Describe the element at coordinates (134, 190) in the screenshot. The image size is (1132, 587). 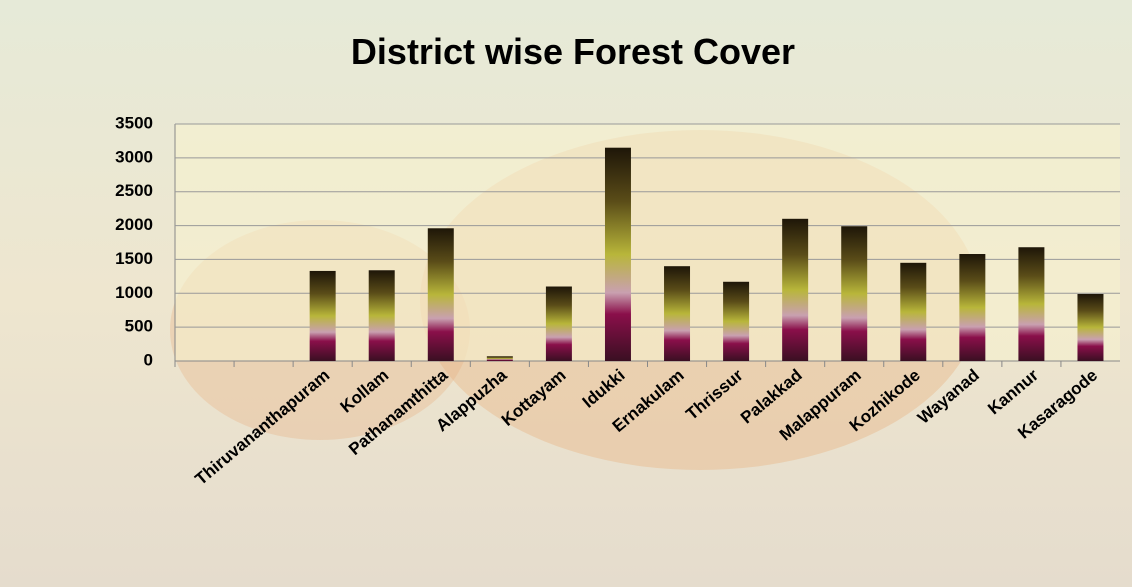
I see `y-tick-label: 2500` at that location.